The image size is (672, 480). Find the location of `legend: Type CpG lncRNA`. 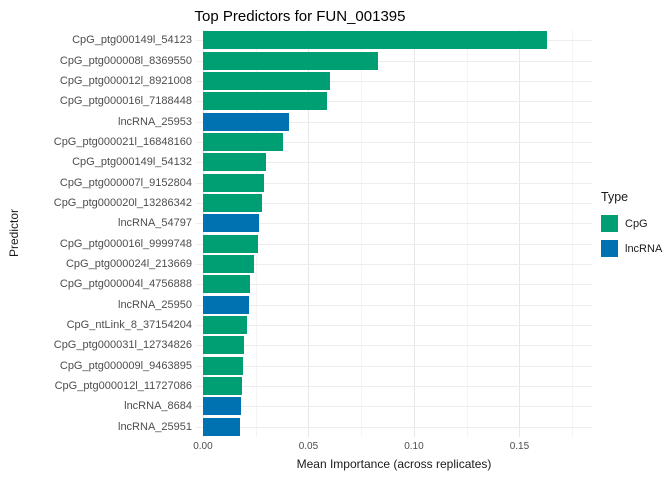

legend: Type CpG lncRNA is located at coordinates (631, 227).